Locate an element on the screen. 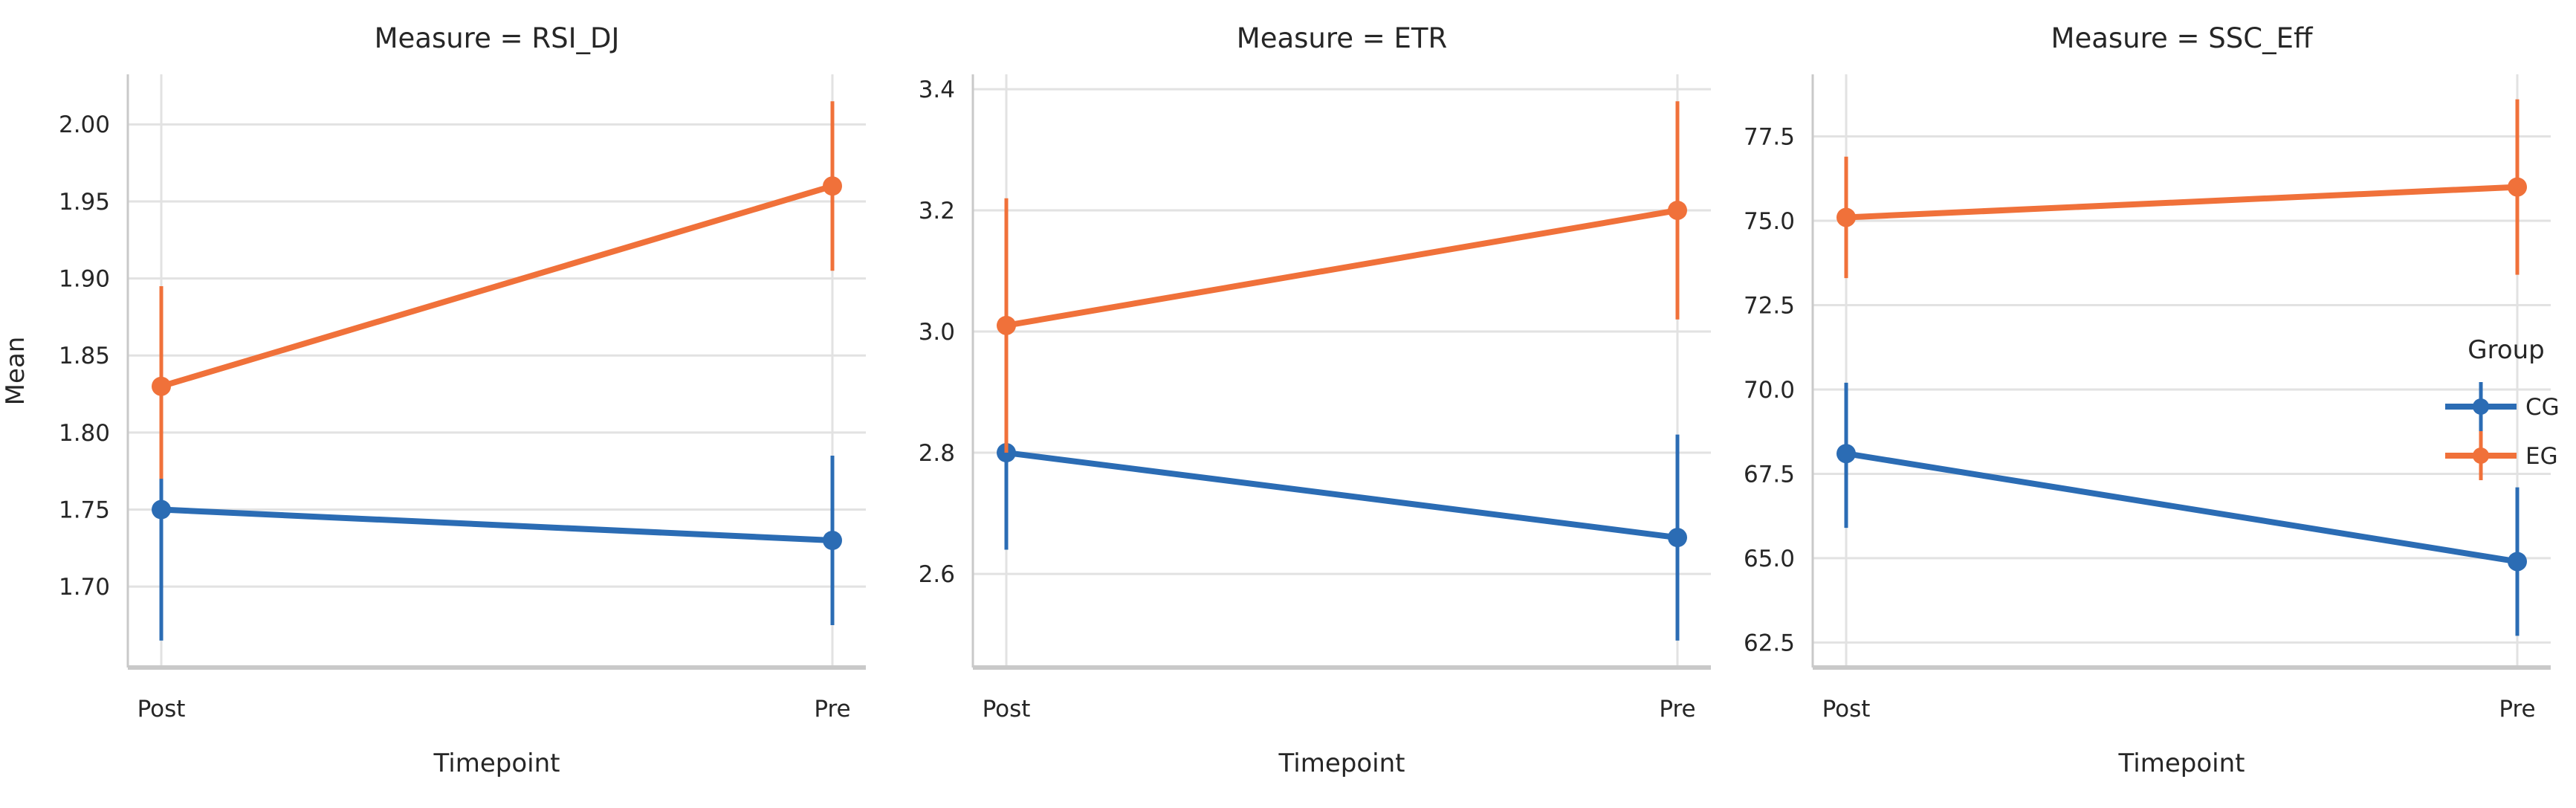 This screenshot has width=2576, height=808. y-tick-label: 75.0 is located at coordinates (1769, 221).